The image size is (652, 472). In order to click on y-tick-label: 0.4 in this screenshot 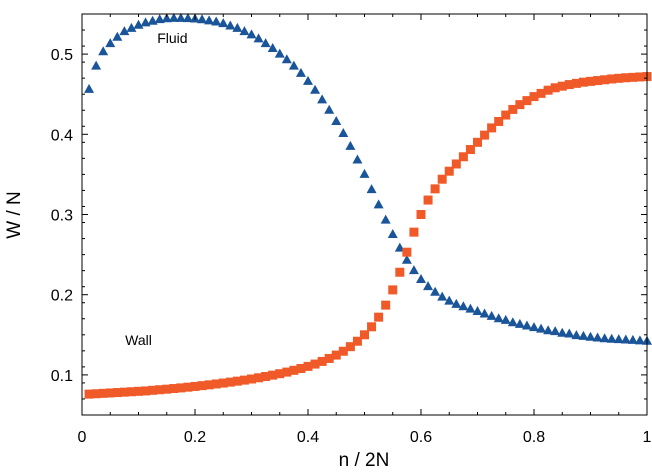, I will do `click(62, 135)`.